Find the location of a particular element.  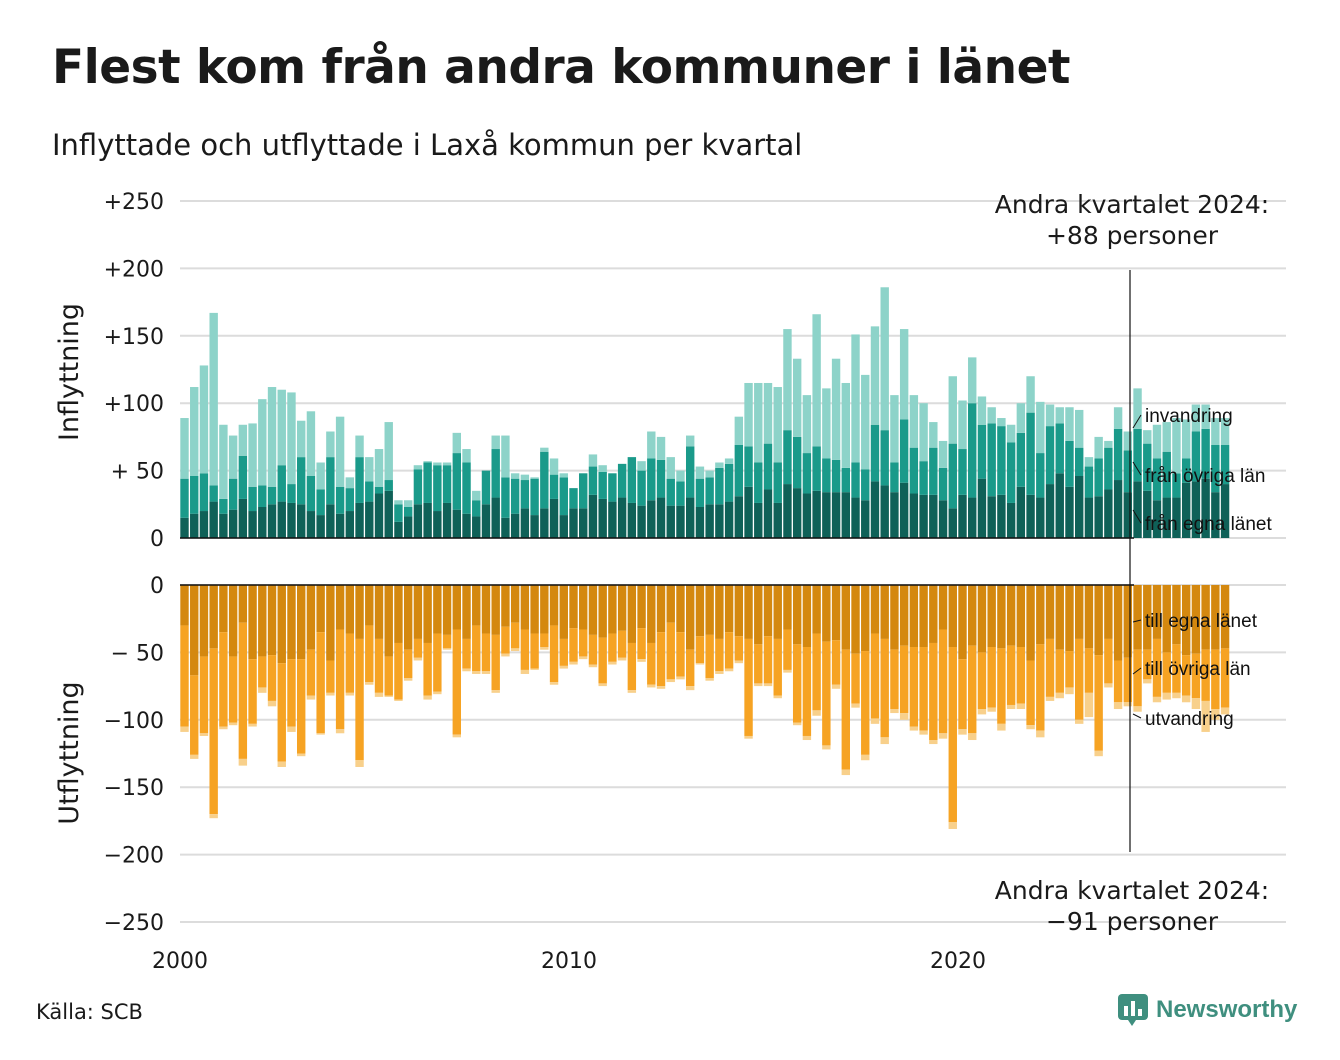

source-note: Källa: SCB is located at coordinates (89, 1012).